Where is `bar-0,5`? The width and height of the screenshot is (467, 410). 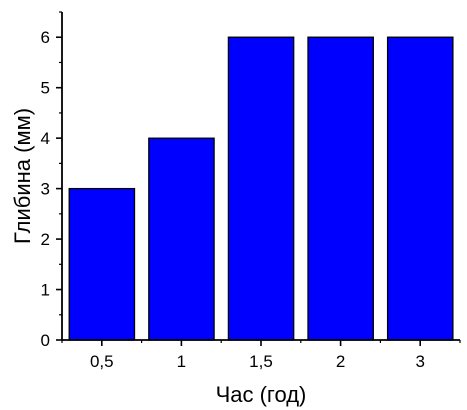 bar-0,5 is located at coordinates (102, 264).